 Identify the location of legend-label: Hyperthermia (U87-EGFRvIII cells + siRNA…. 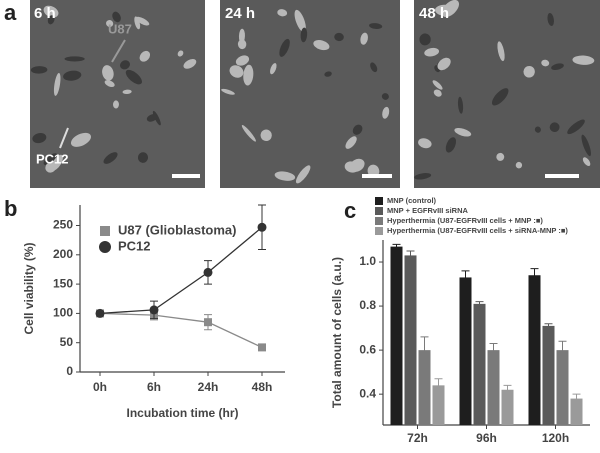
(477, 230).